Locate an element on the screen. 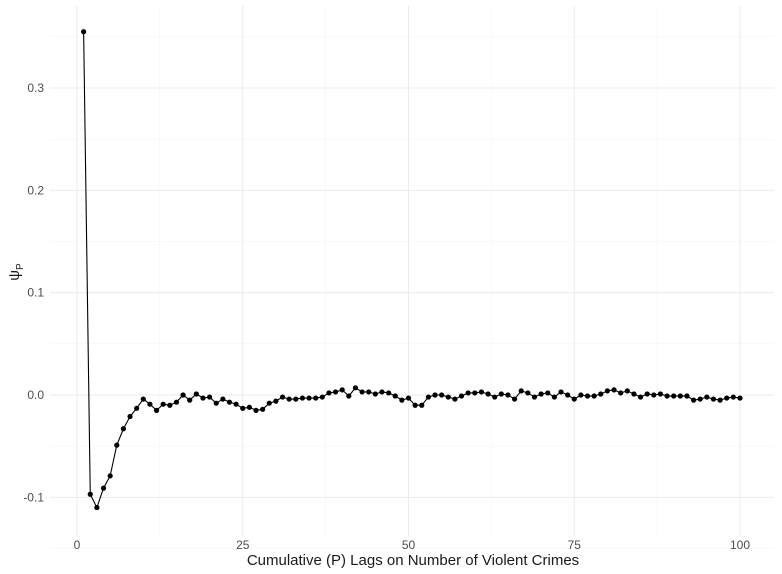 The height and width of the screenshot is (574, 782). y-tick-label: 0.2 is located at coordinates (35, 190).